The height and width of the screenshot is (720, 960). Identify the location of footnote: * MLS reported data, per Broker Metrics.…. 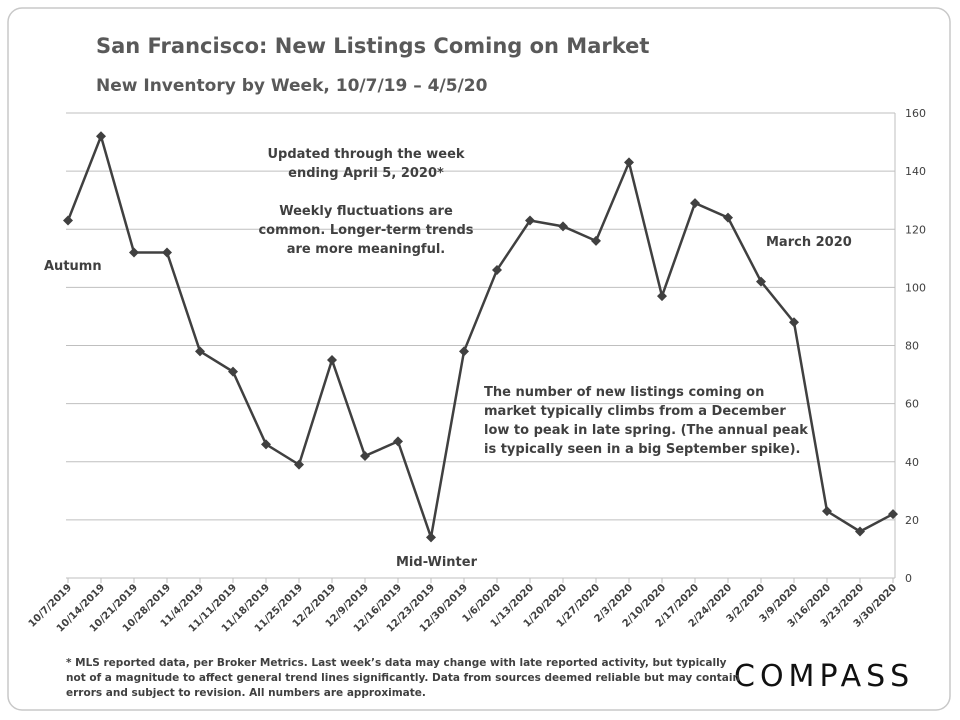
(396, 663).